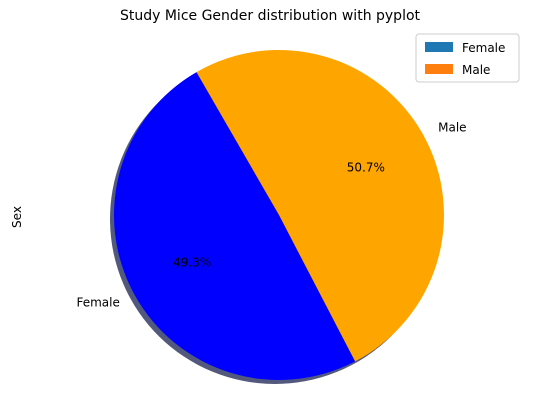 Image resolution: width=535 pixels, height=409 pixels. Describe the element at coordinates (97, 302) in the screenshot. I see `slice-label-female: Female` at that location.